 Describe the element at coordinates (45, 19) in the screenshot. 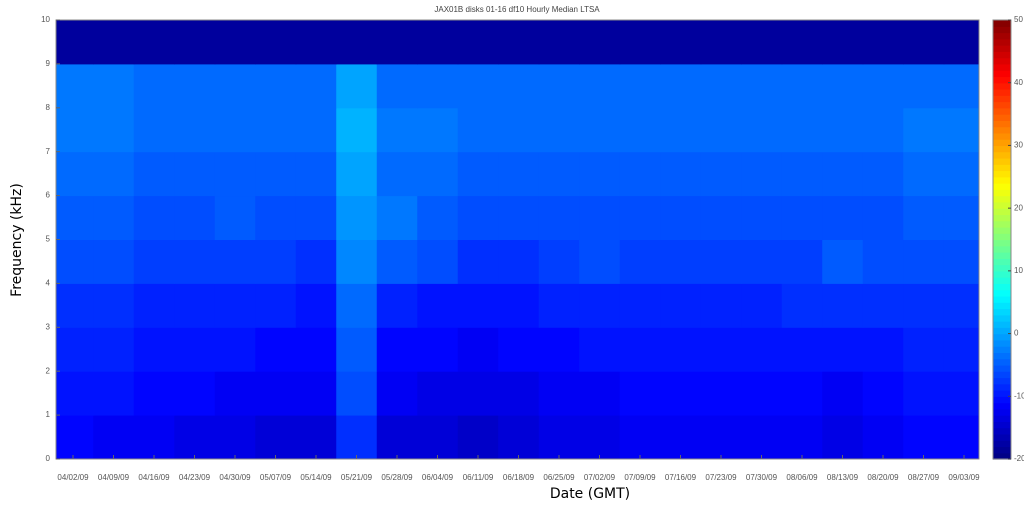

I see `y-tick-label: 10` at that location.